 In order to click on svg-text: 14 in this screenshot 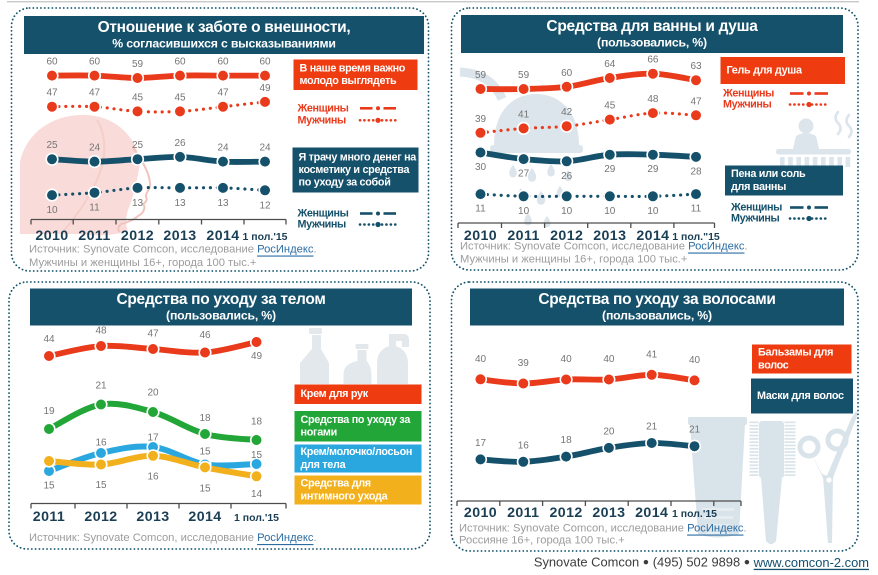, I will do `click(257, 494)`.